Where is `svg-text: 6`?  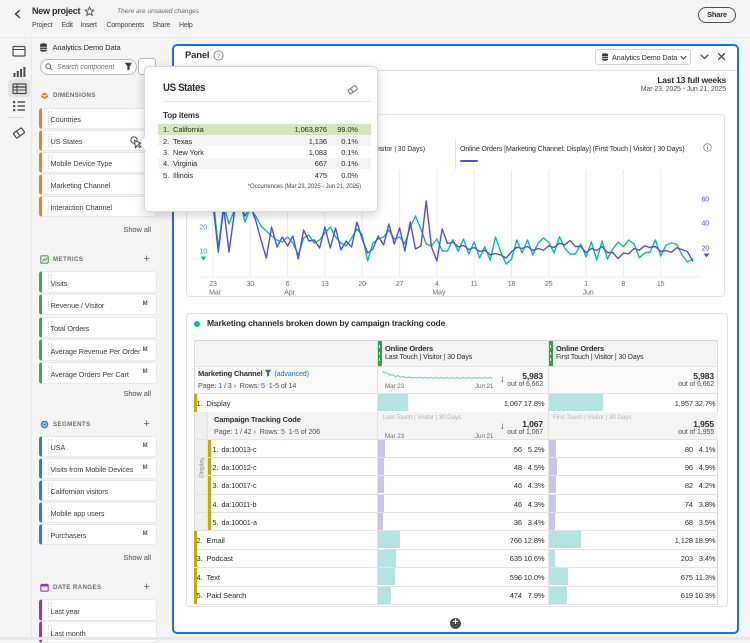
svg-text: 6 is located at coordinates (288, 284).